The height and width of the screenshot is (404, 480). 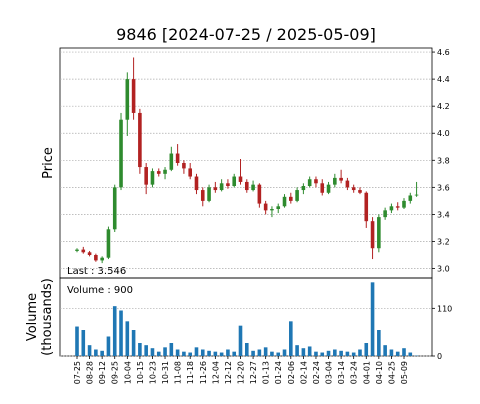 I want to click on x-tick-label: 03-04, so click(x=329, y=372).